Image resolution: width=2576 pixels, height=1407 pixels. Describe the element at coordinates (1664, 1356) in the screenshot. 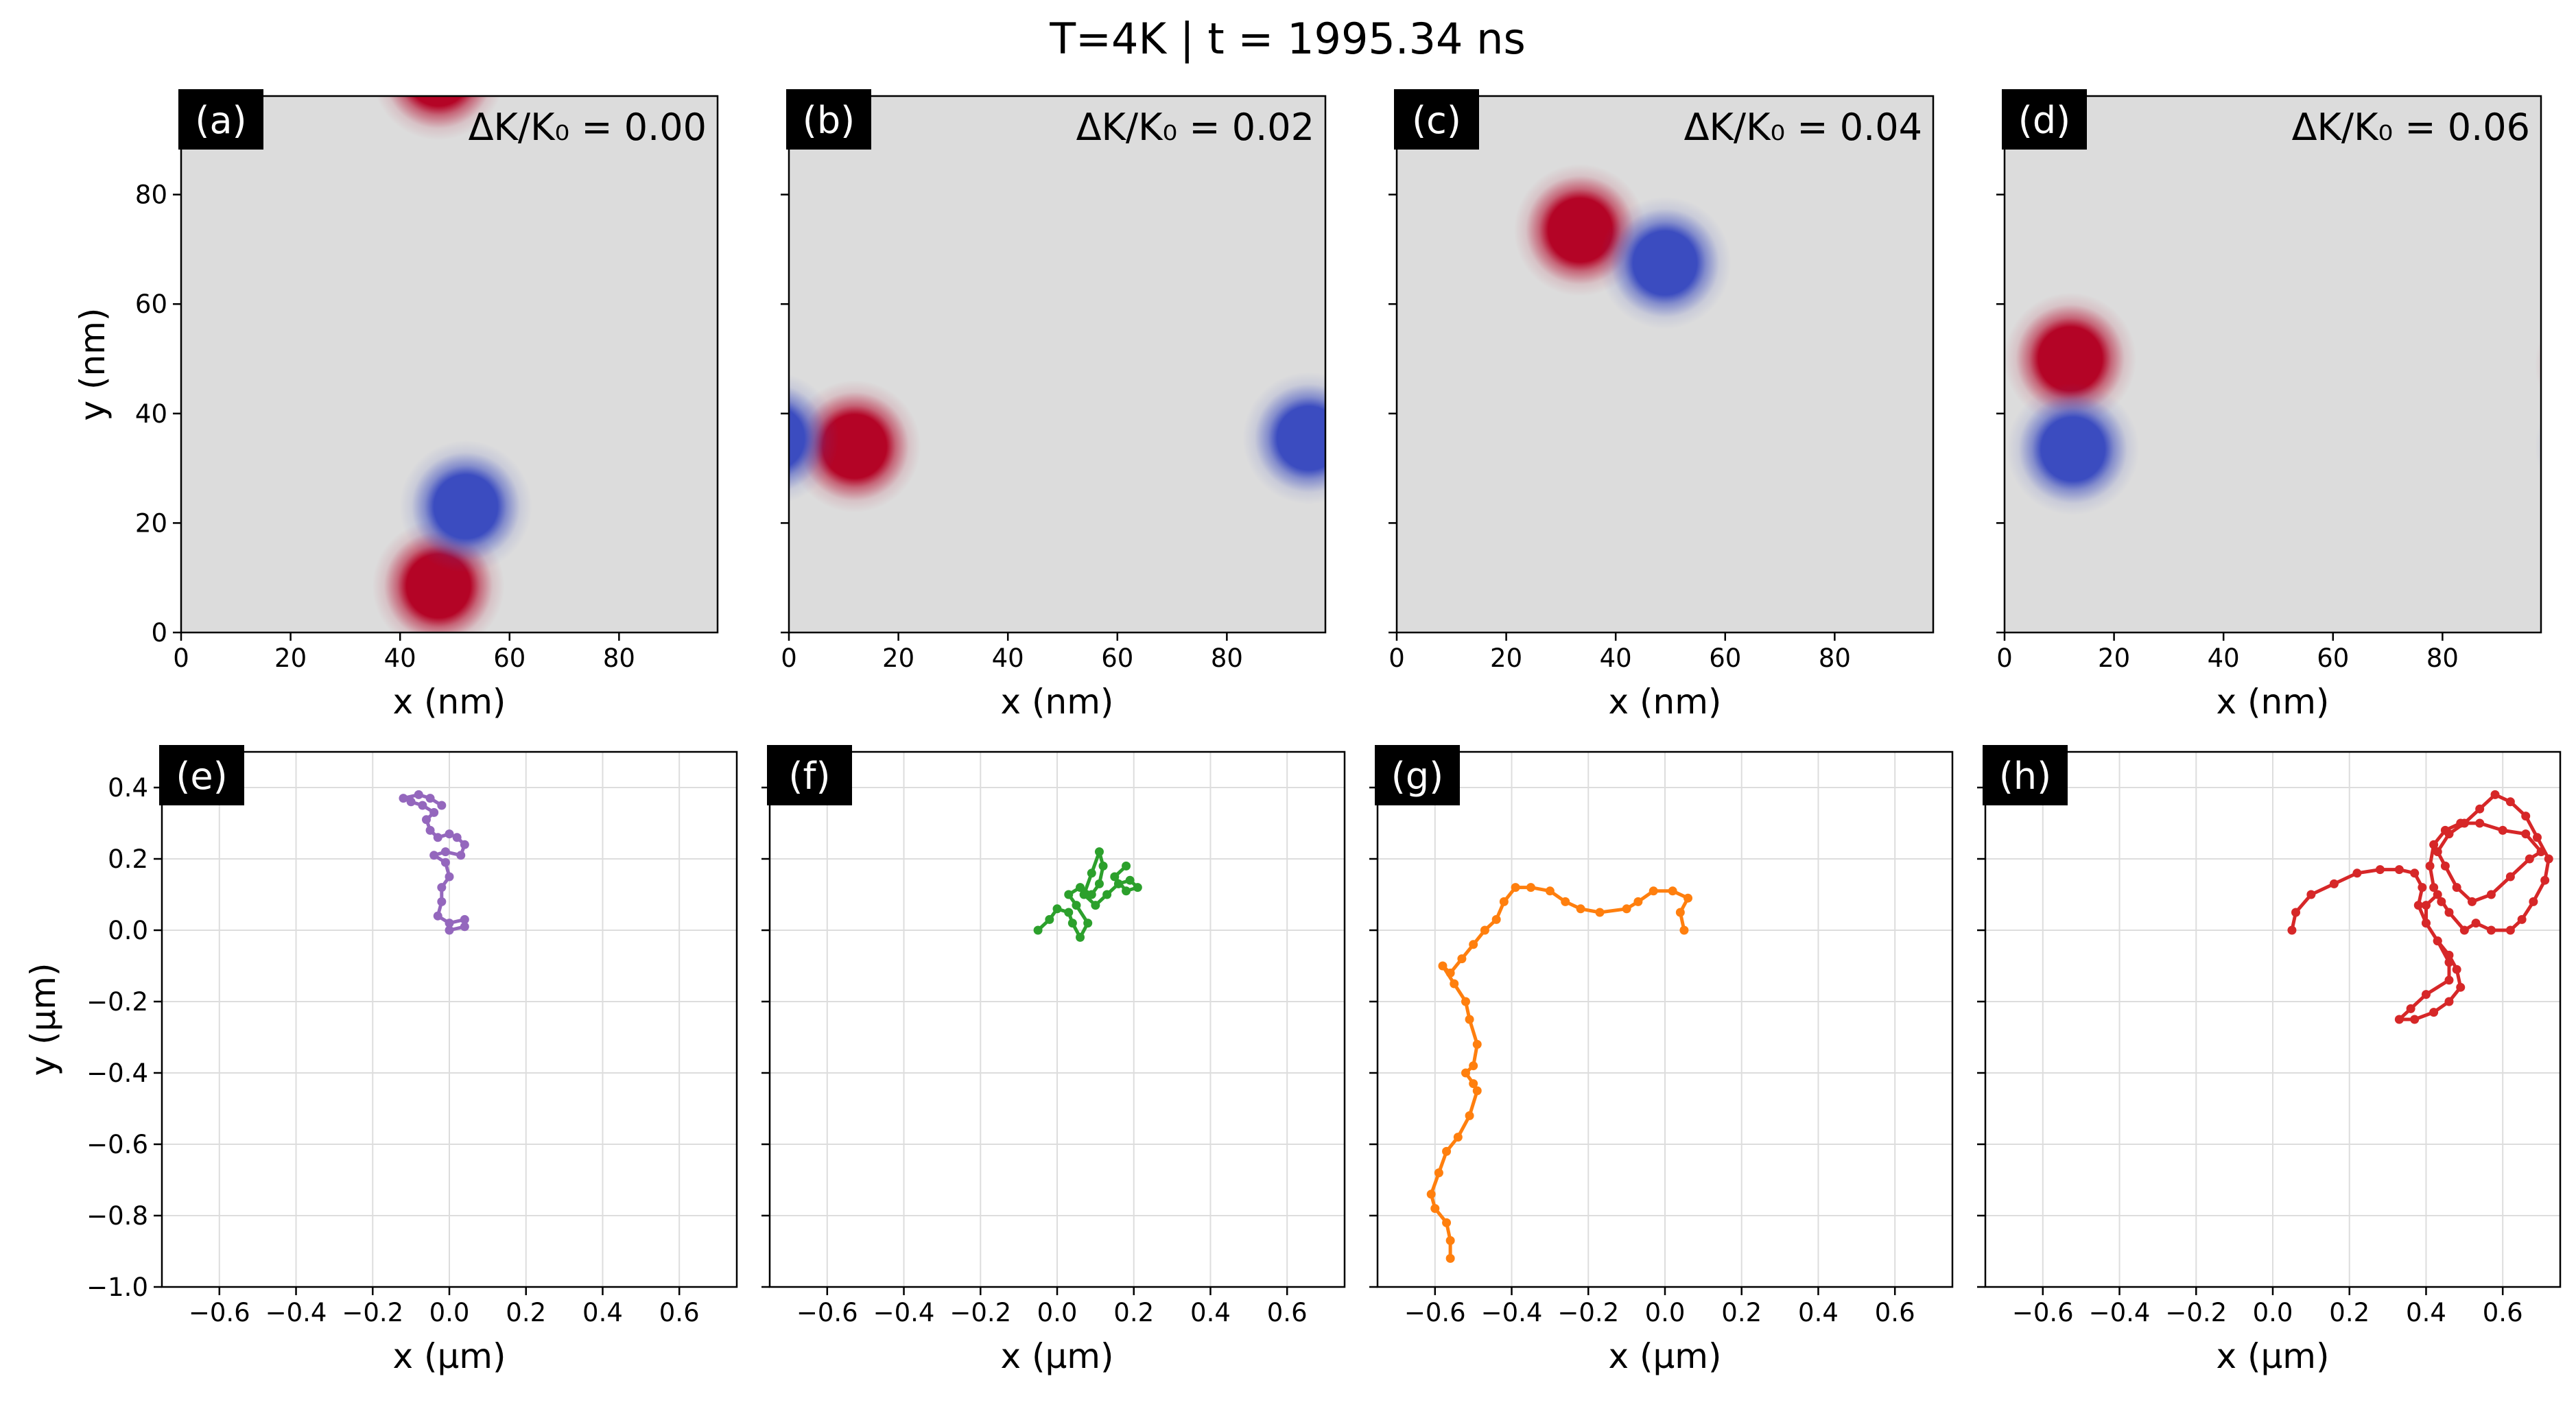

I see `x-axis-label: x (μm)` at that location.